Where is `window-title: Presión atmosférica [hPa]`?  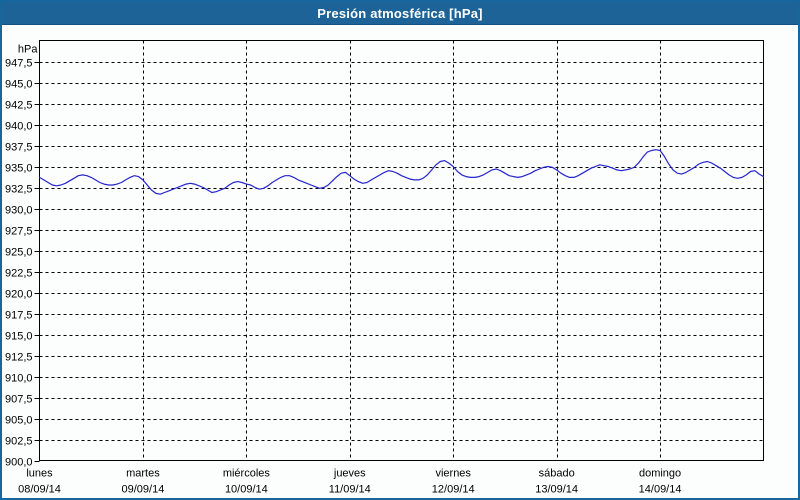 window-title: Presión atmosférica [hPa] is located at coordinates (400, 13).